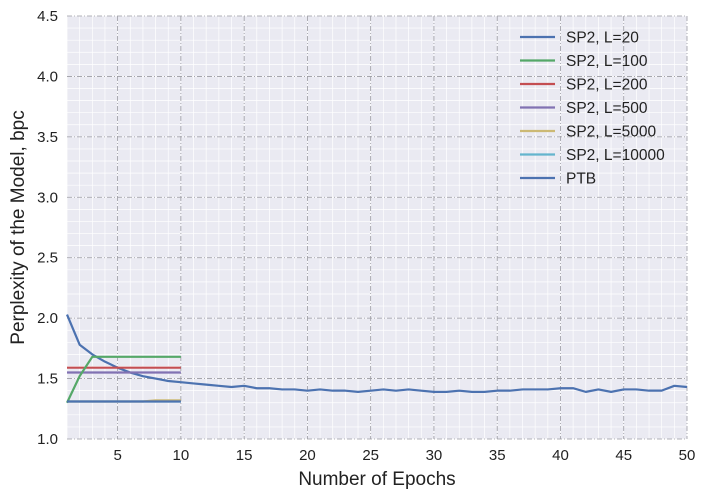 This screenshot has height=498, width=706. What do you see at coordinates (376, 479) in the screenshot?
I see `x-axis-label: Number of Epochs` at bounding box center [376, 479].